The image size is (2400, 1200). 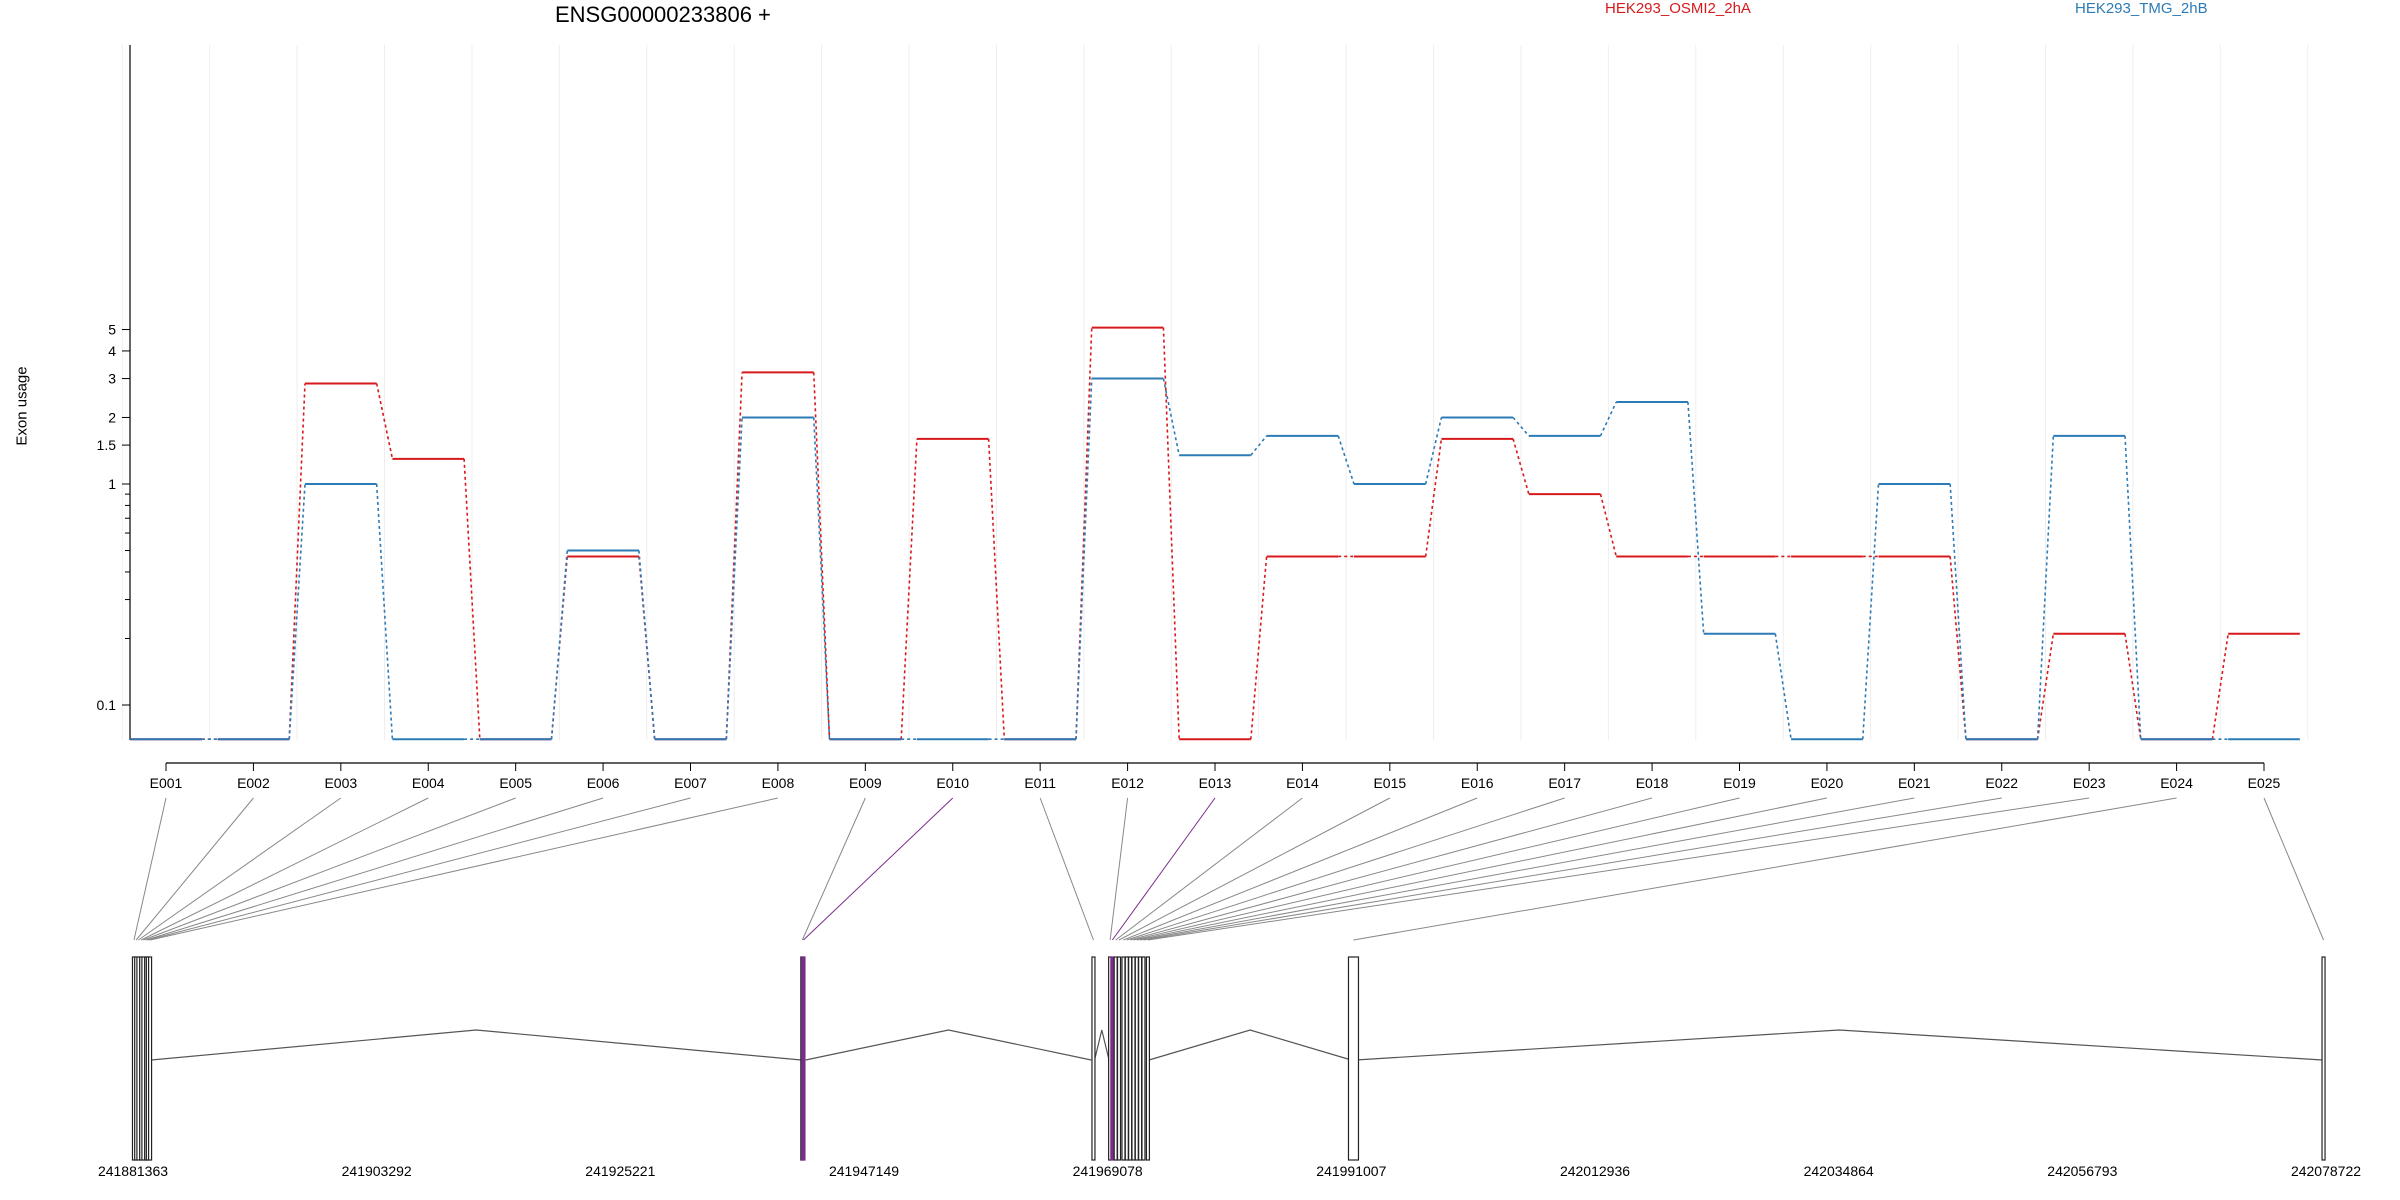 I want to click on x-tick-label: E024, so click(x=2176, y=783).